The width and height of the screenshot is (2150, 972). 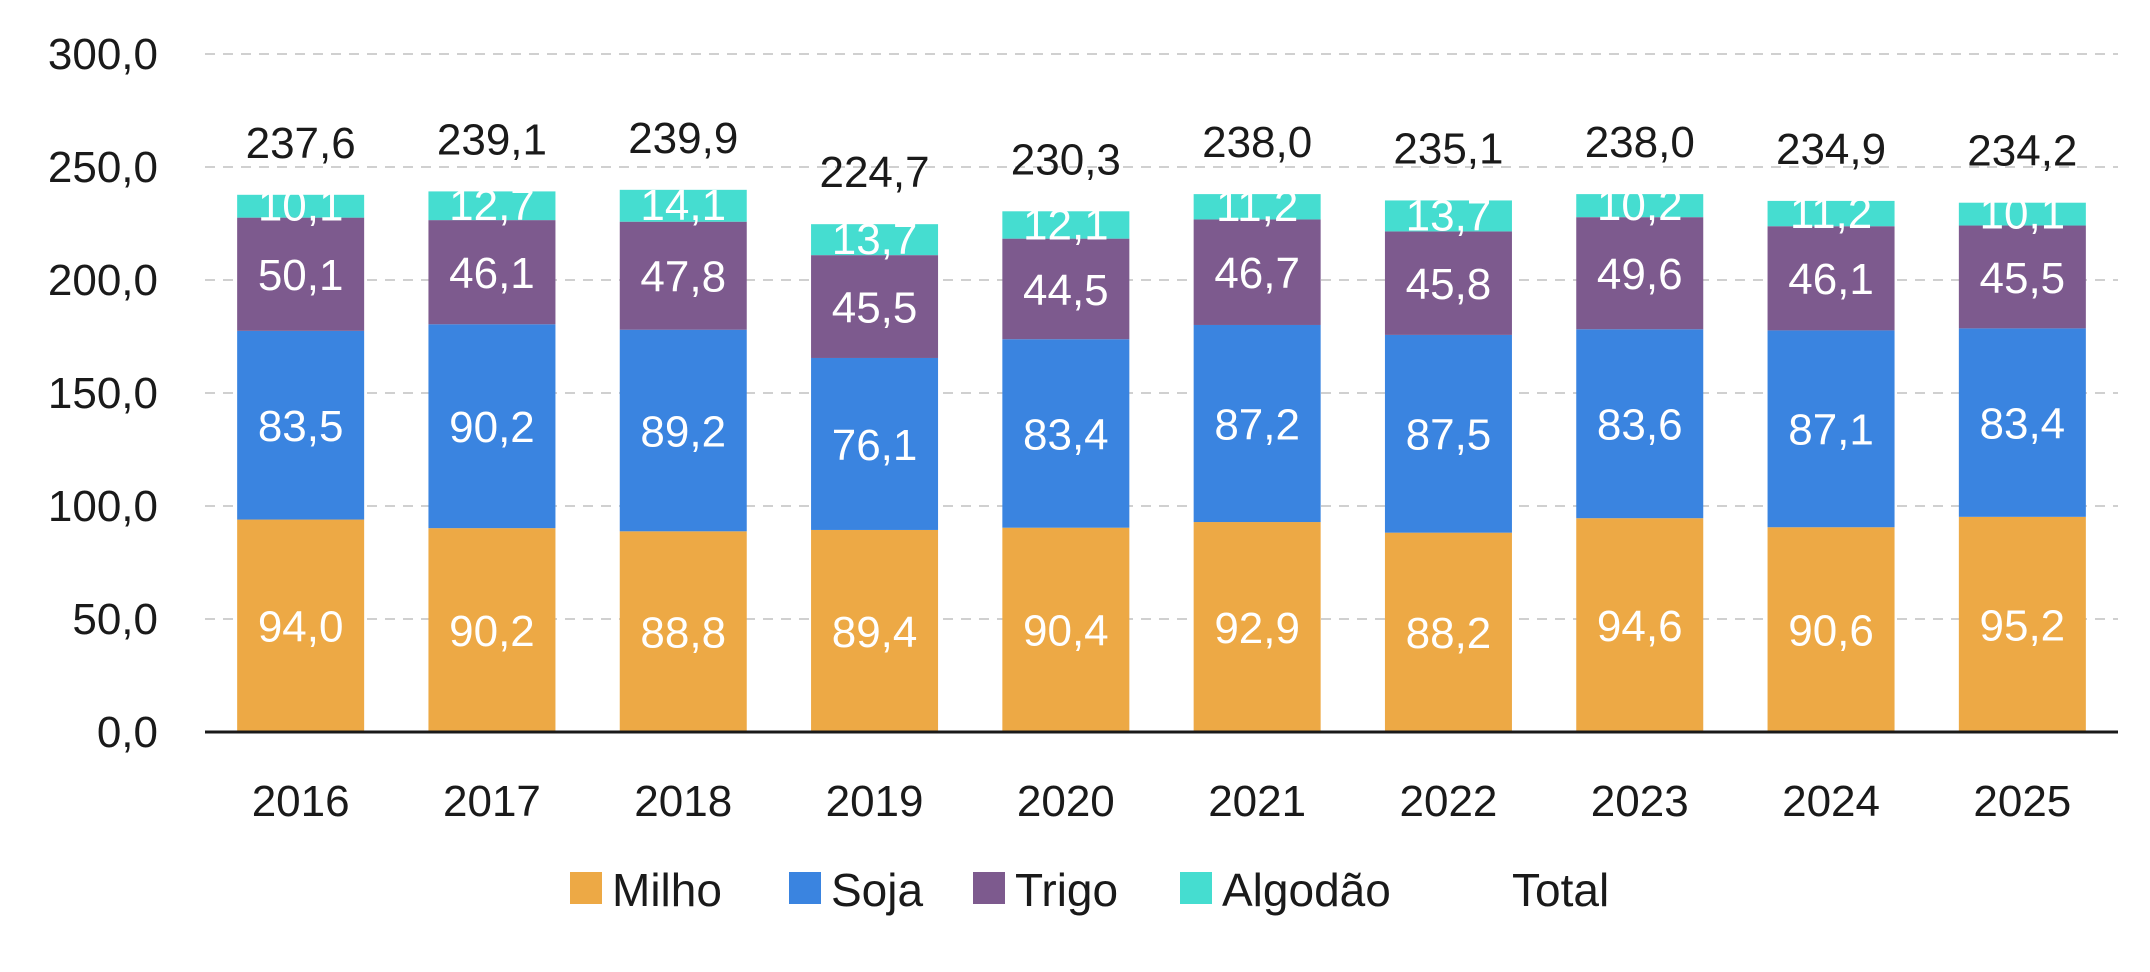 I want to click on data-label: 83,5, so click(x=301, y=426).